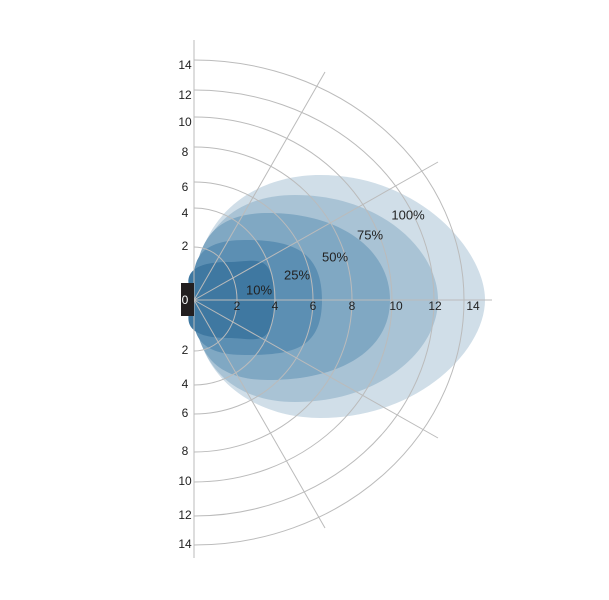 The image size is (609, 600). I want to click on upper-label: 4, so click(185, 213).